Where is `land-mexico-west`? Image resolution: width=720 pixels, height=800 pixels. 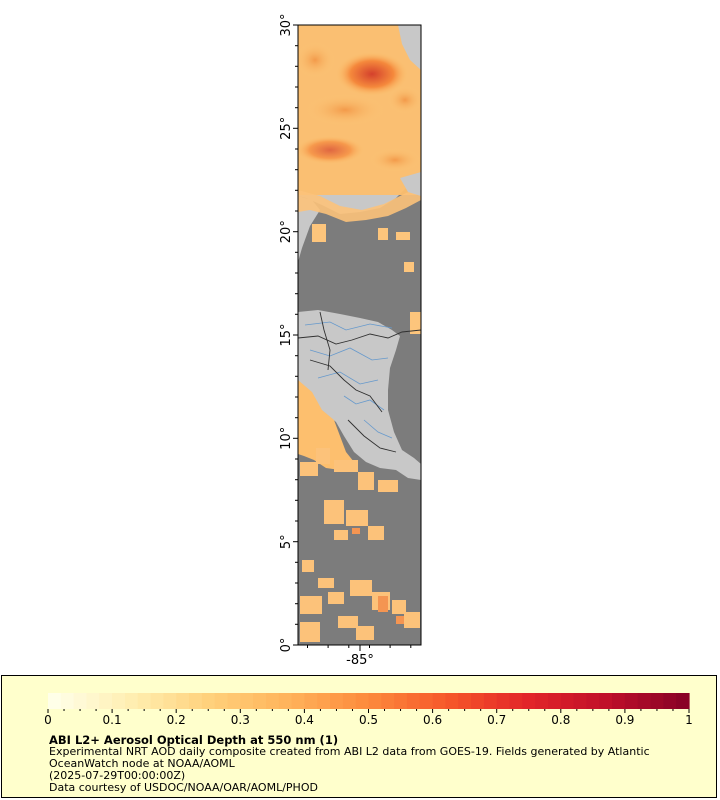
land-mexico-west is located at coordinates (309, 229).